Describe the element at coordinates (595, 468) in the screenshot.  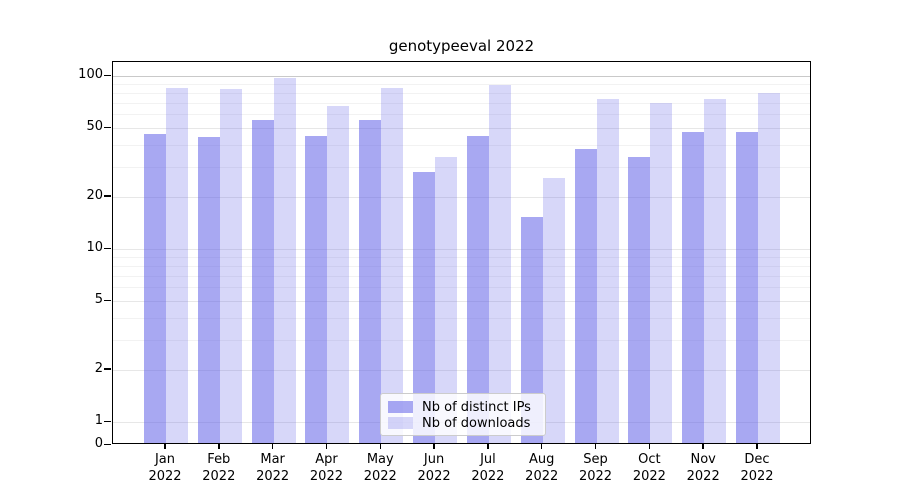
I see `x-axis-tick-label: Sep 2022` at that location.